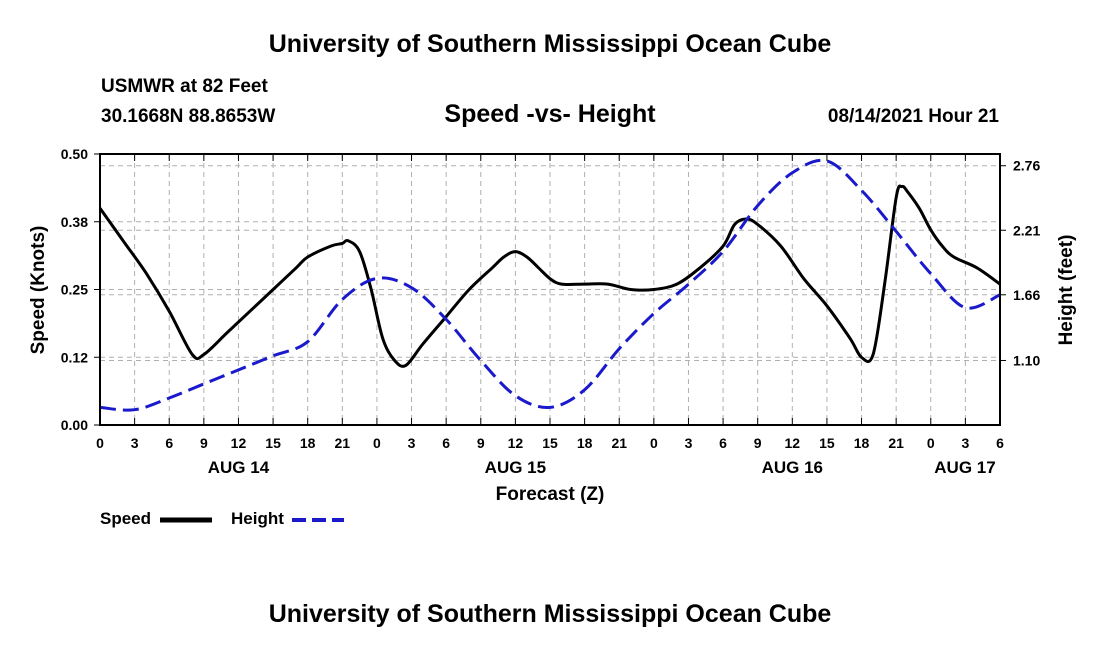 The image size is (1100, 650). I want to click on date-label: AUG 16, so click(792, 467).